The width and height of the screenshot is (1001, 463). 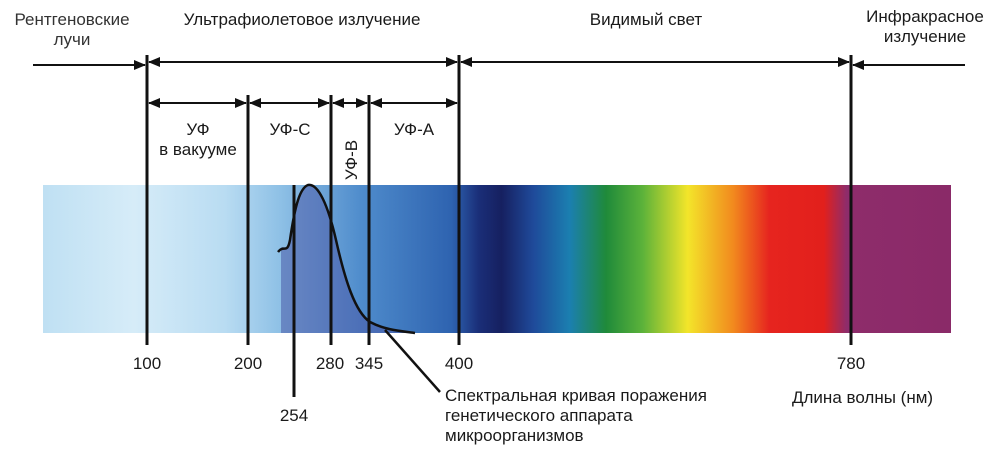 What do you see at coordinates (72, 19) in the screenshot?
I see `label-xray-line1: Рентгеновские` at bounding box center [72, 19].